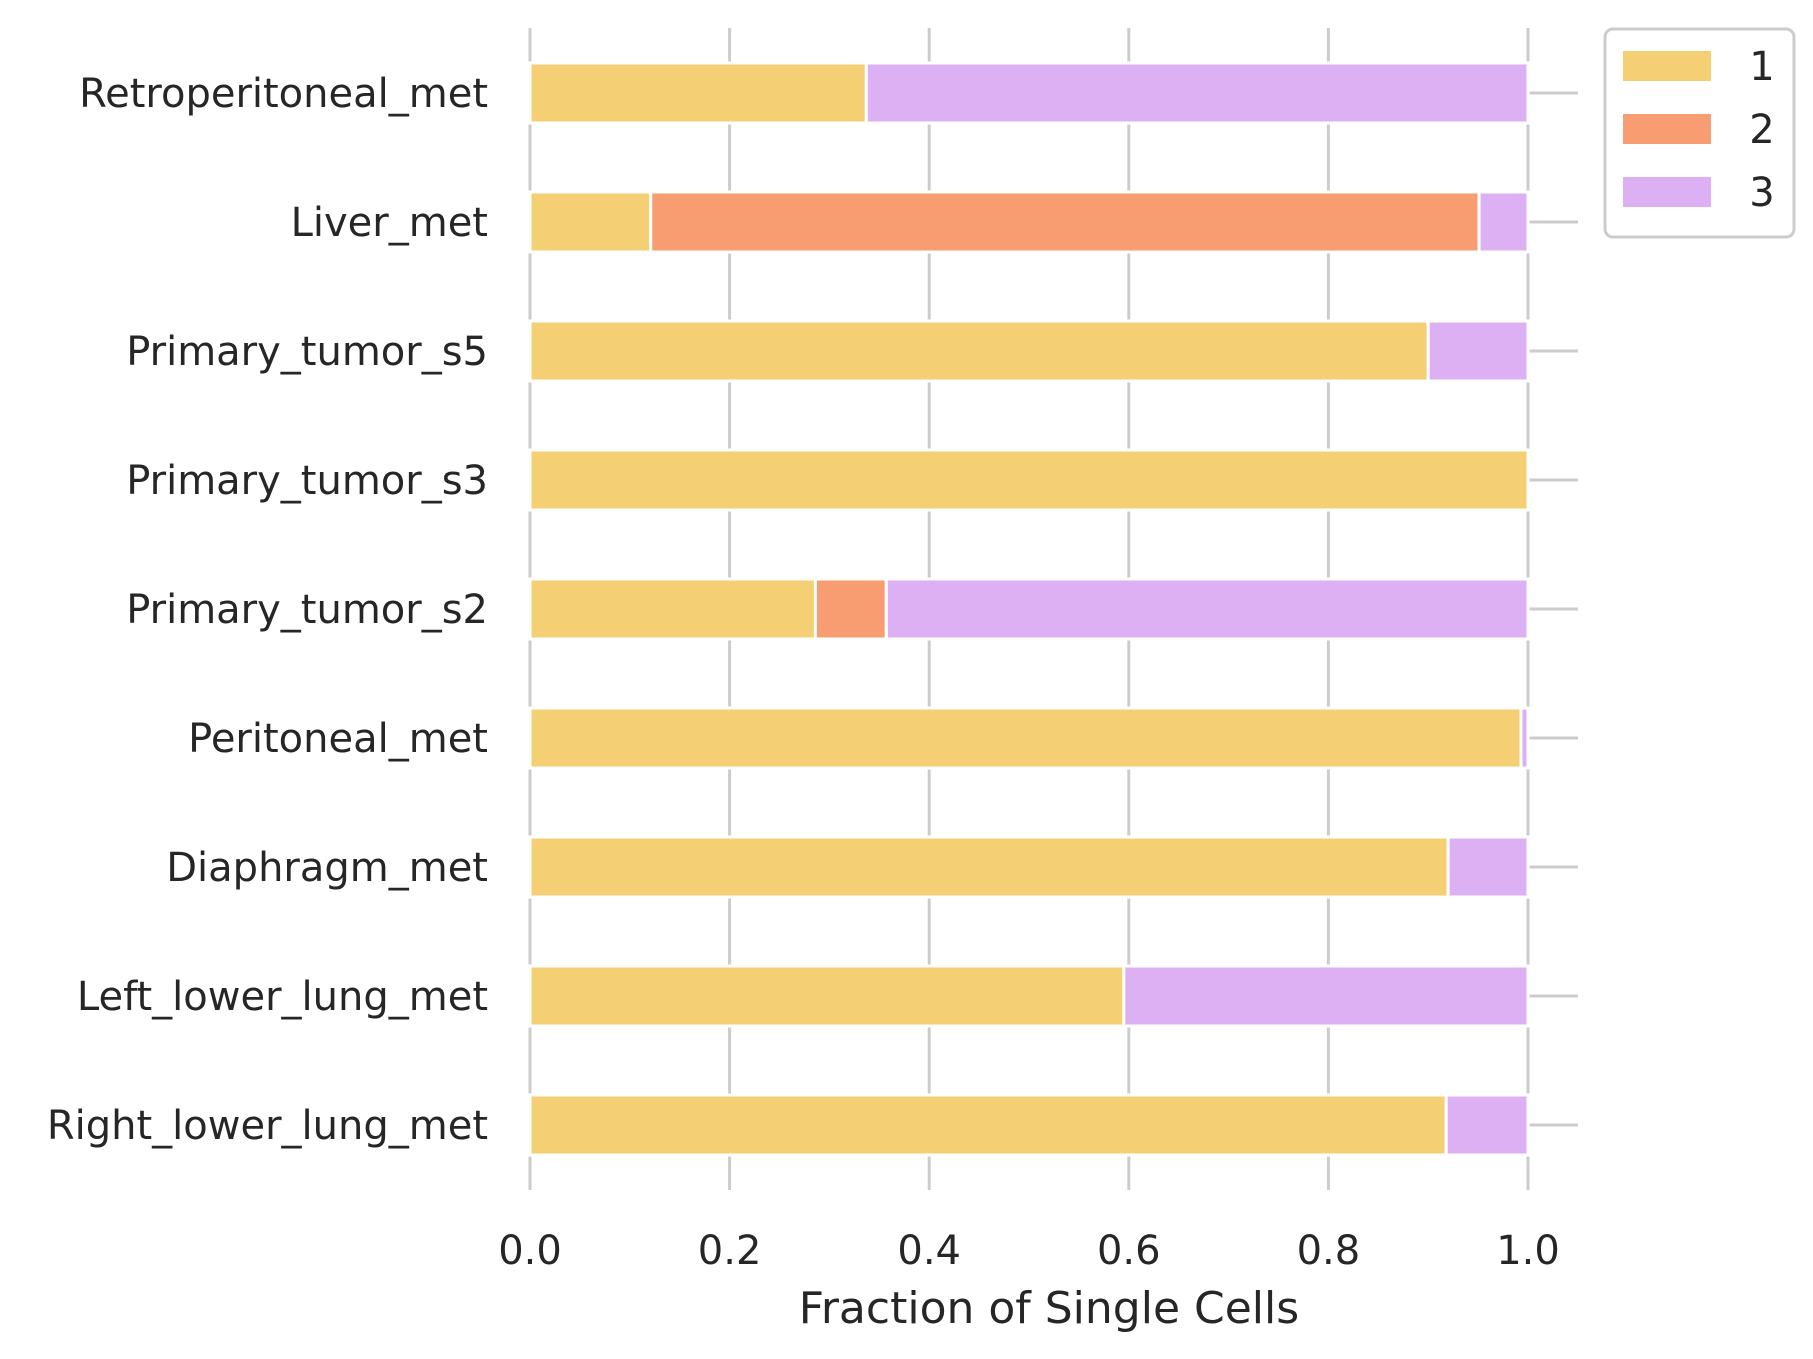 This screenshot has height=1359, width=1813. I want to click on x-tick-labels: 0.0 0.2 0.4 0.6 0.8 1.0, so click(1029, 1251).